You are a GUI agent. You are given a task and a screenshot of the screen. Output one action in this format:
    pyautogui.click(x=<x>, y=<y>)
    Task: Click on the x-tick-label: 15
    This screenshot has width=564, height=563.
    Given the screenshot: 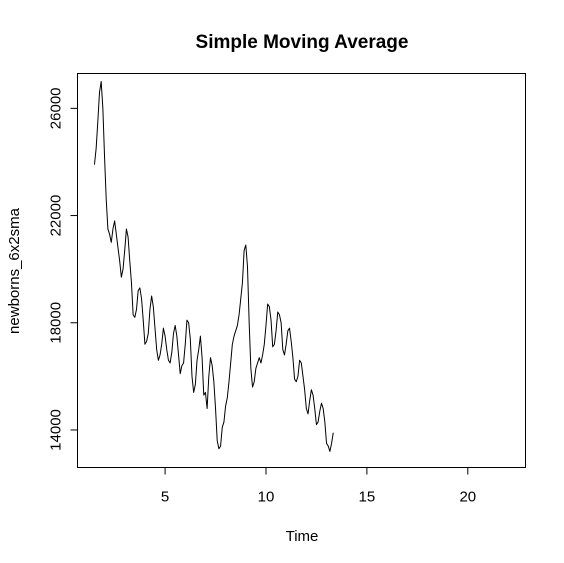 What is the action you would take?
    pyautogui.click(x=367, y=497)
    